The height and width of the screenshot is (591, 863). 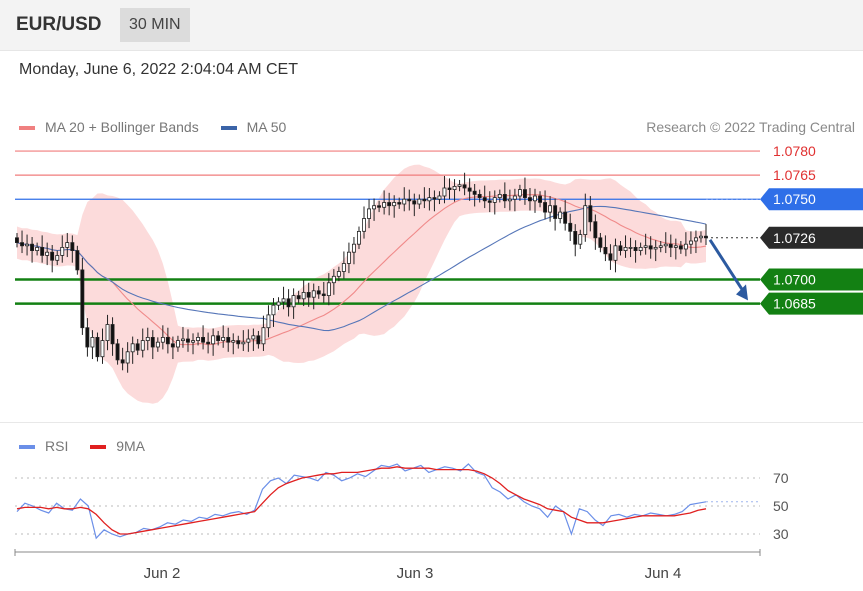 What do you see at coordinates (59, 24) in the screenshot?
I see `symbol-label: EUR/USD` at bounding box center [59, 24].